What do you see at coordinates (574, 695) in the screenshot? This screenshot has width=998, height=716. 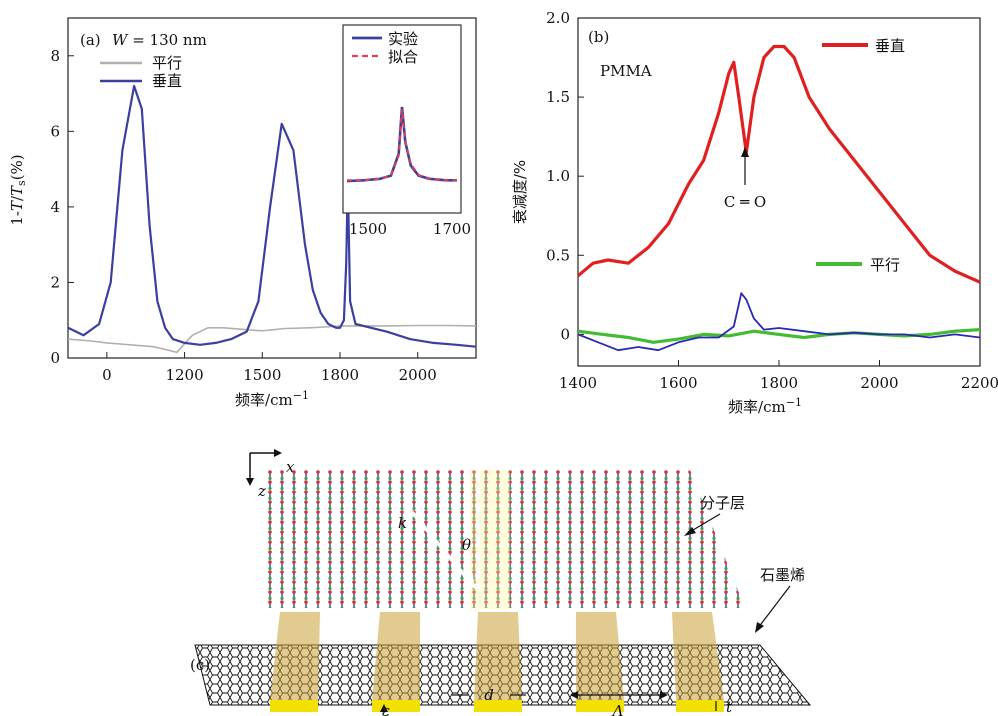 I see `lambda-arrowhead-left` at bounding box center [574, 695].